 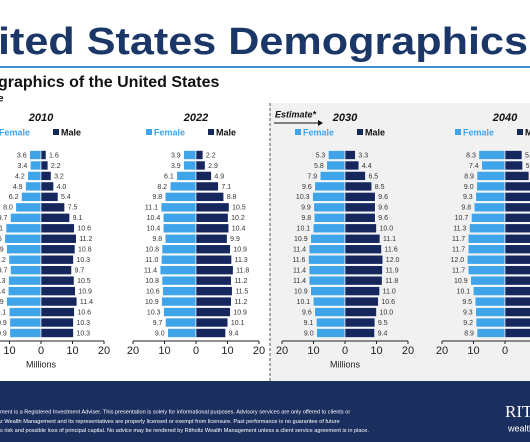 What do you see at coordinates (234, 333) in the screenshot?
I see `value-label: 9.4` at bounding box center [234, 333].